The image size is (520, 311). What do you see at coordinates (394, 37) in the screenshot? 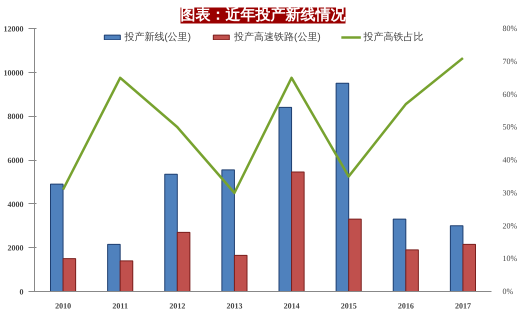
I see `legend-label: 投产高铁占比` at bounding box center [394, 37].